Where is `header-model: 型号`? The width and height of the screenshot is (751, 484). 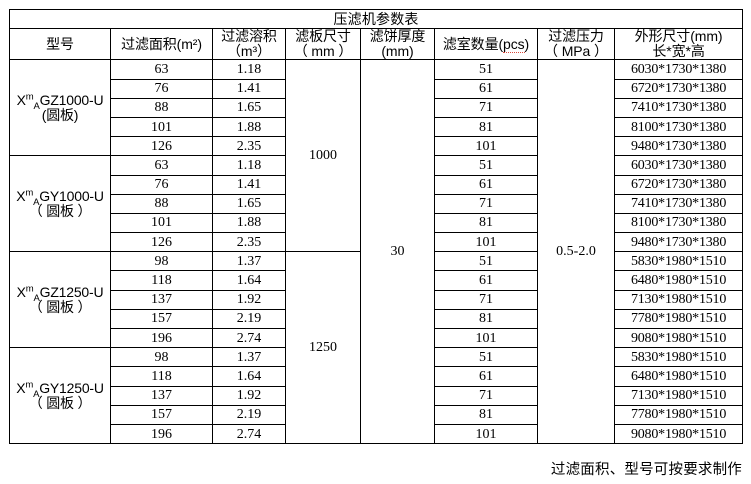 header-model: 型号 is located at coordinates (60, 44).